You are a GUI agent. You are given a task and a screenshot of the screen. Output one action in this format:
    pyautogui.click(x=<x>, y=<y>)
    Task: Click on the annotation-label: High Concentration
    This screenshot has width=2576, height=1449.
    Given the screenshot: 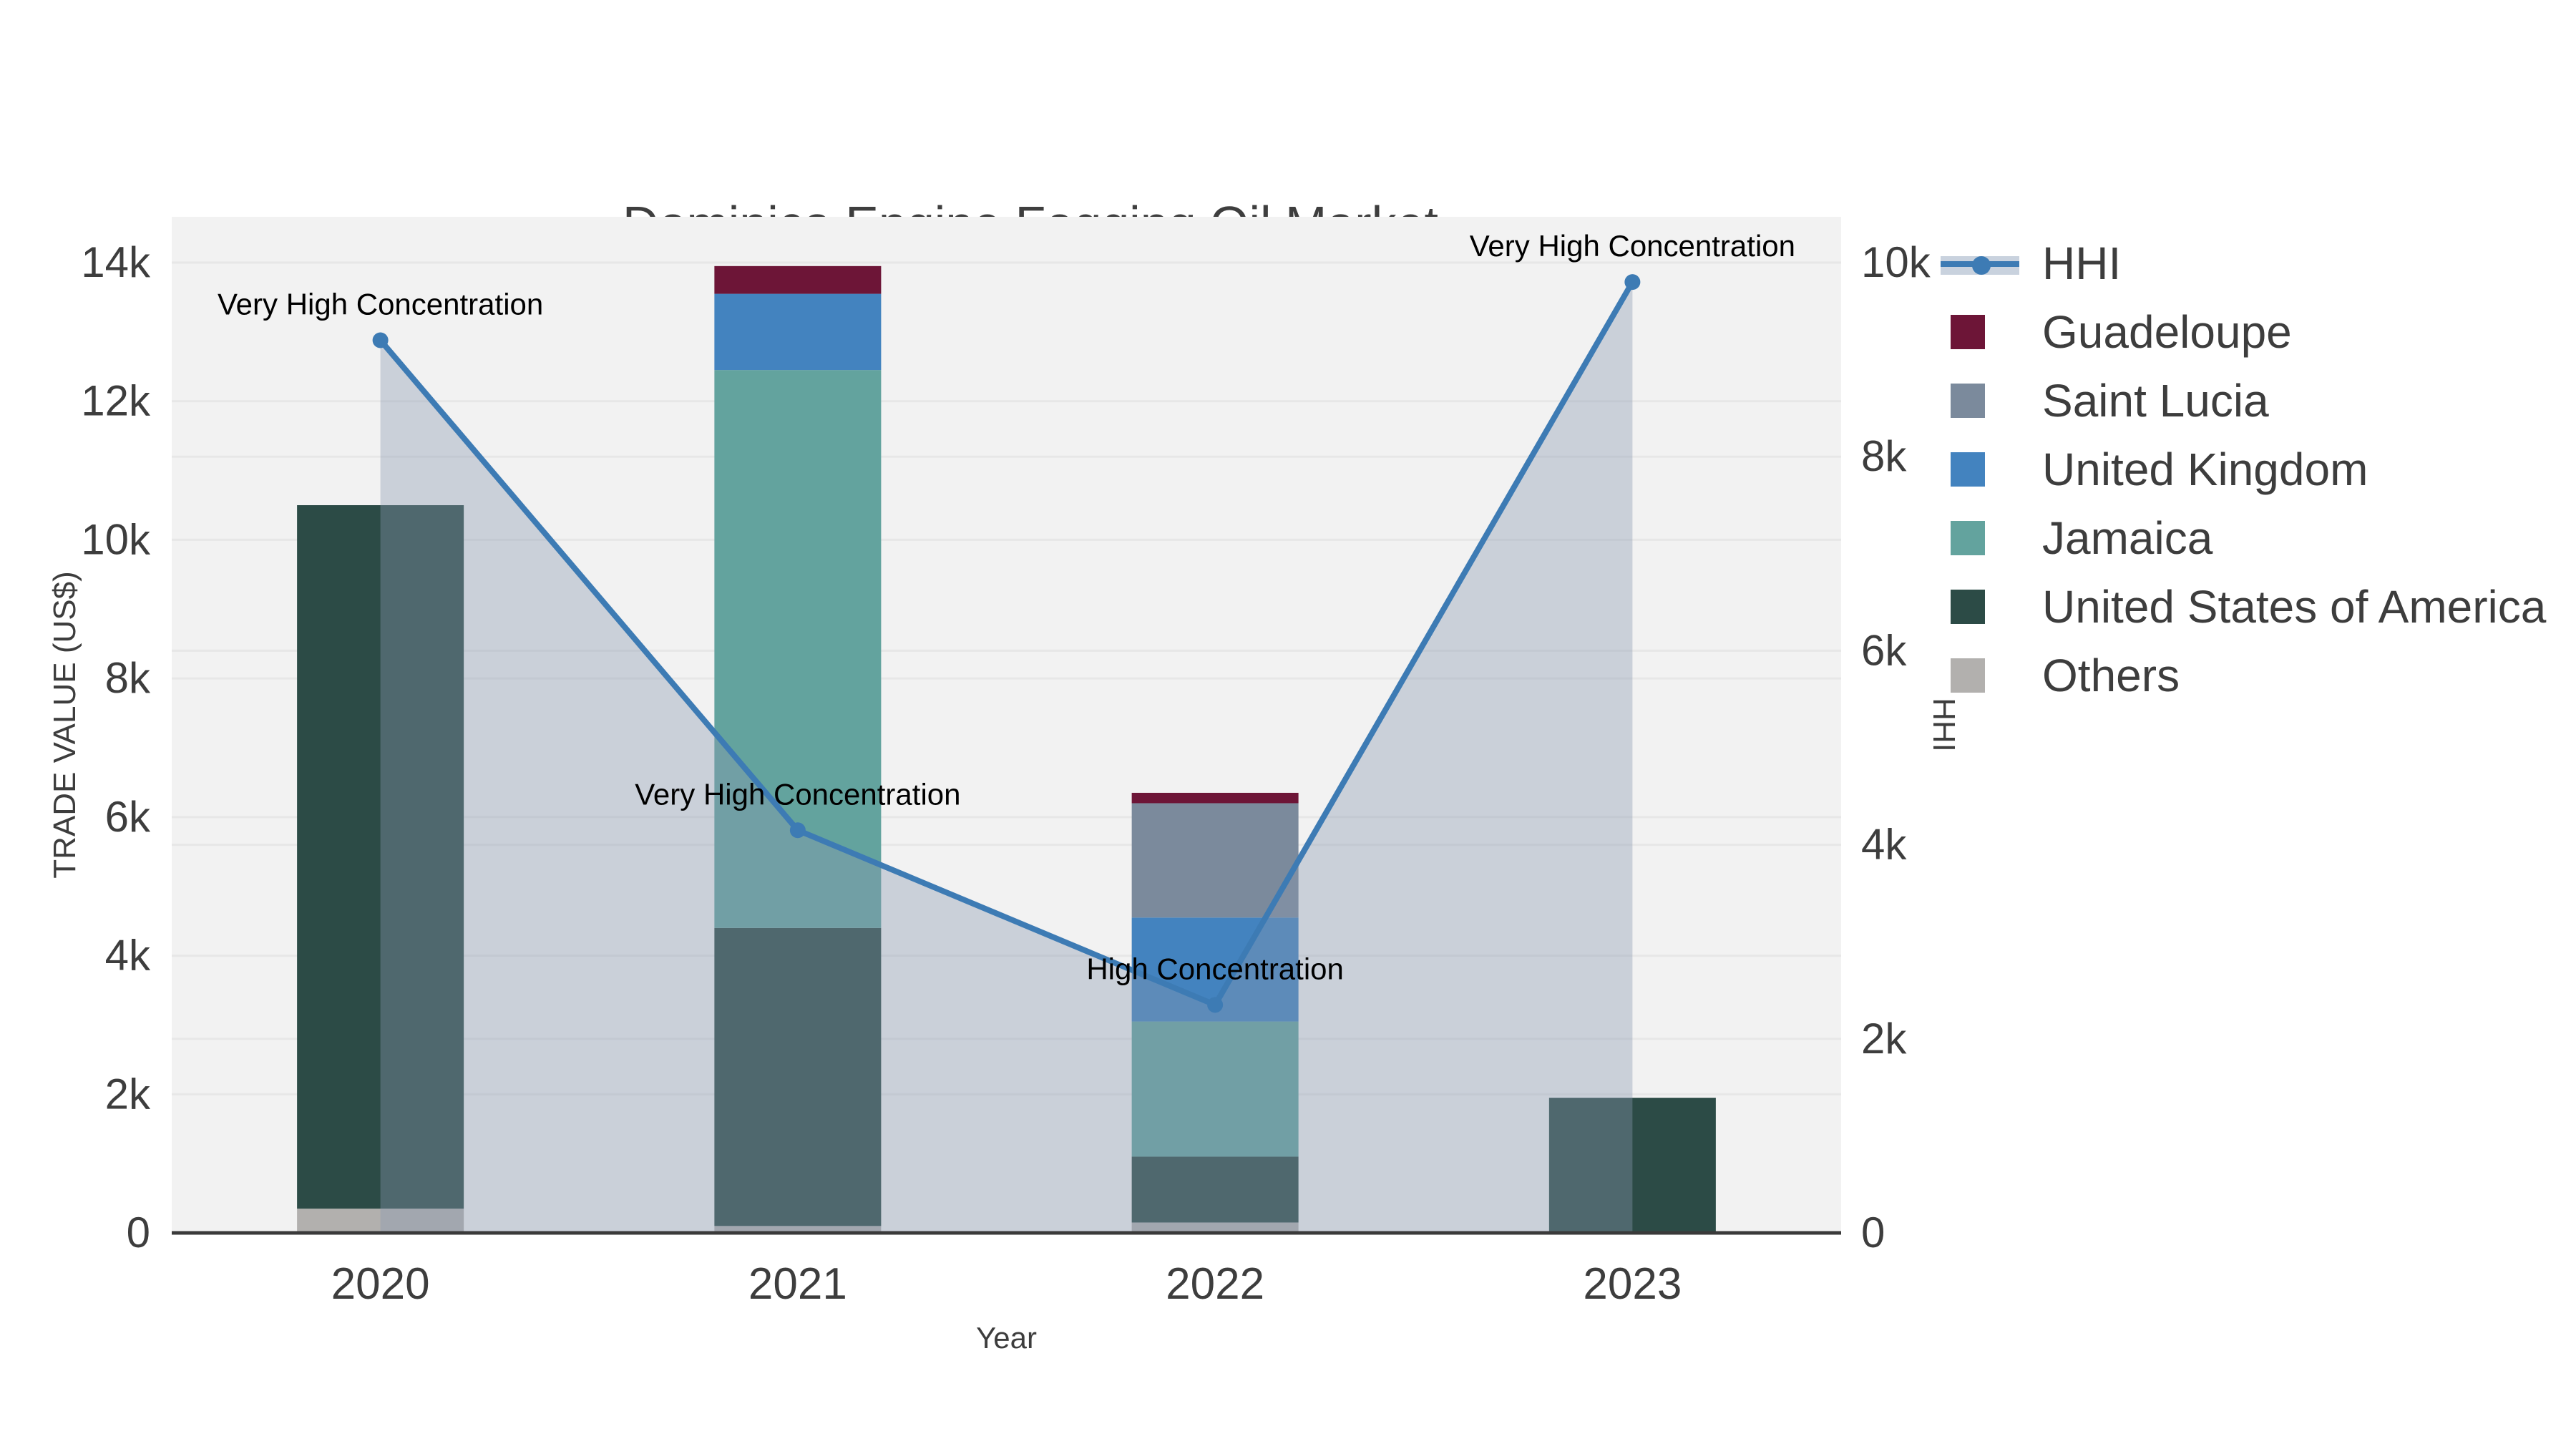 What is the action you would take?
    pyautogui.click(x=1215, y=968)
    